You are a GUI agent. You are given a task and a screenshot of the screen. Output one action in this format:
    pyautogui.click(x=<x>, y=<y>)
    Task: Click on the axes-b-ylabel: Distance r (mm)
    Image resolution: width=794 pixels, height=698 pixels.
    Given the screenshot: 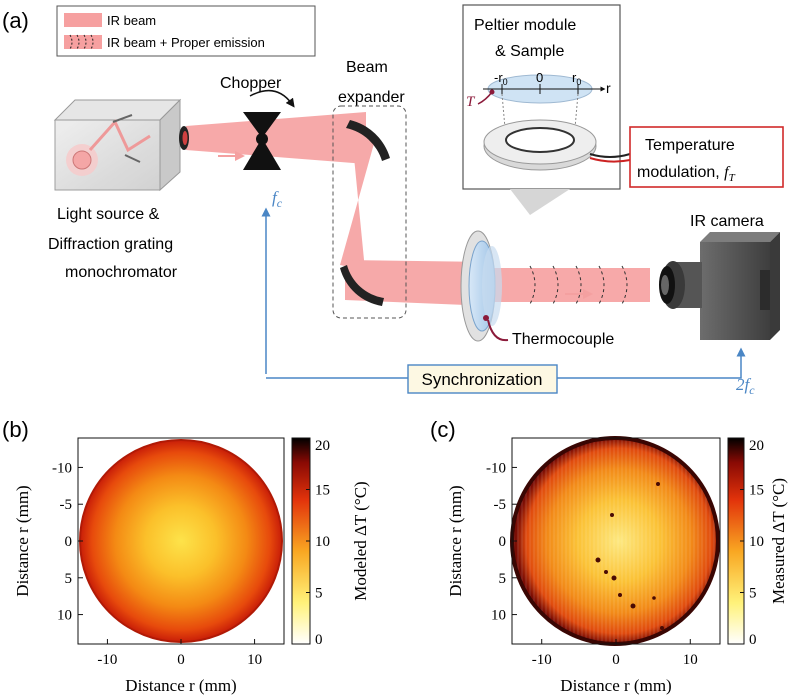 What is the action you would take?
    pyautogui.click(x=22, y=540)
    